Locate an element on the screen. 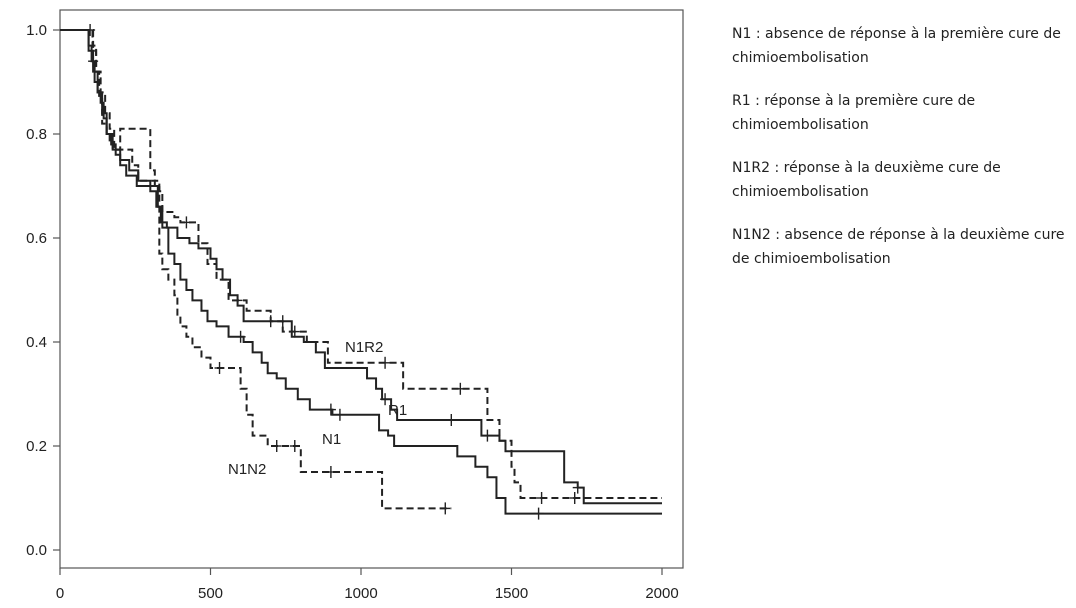 This screenshot has height=608, width=1076. x-tick-label: 500 is located at coordinates (210, 593).